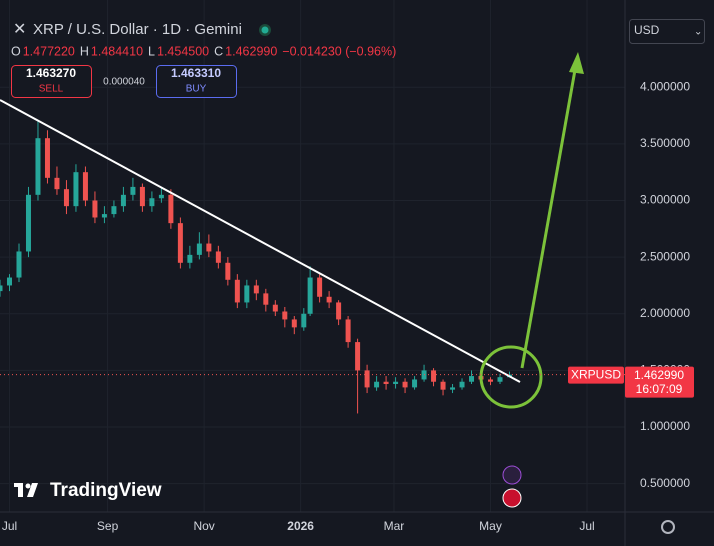 The height and width of the screenshot is (546, 714). What do you see at coordinates (51, 73) in the screenshot?
I see `sell-price: 1.463270` at bounding box center [51, 73].